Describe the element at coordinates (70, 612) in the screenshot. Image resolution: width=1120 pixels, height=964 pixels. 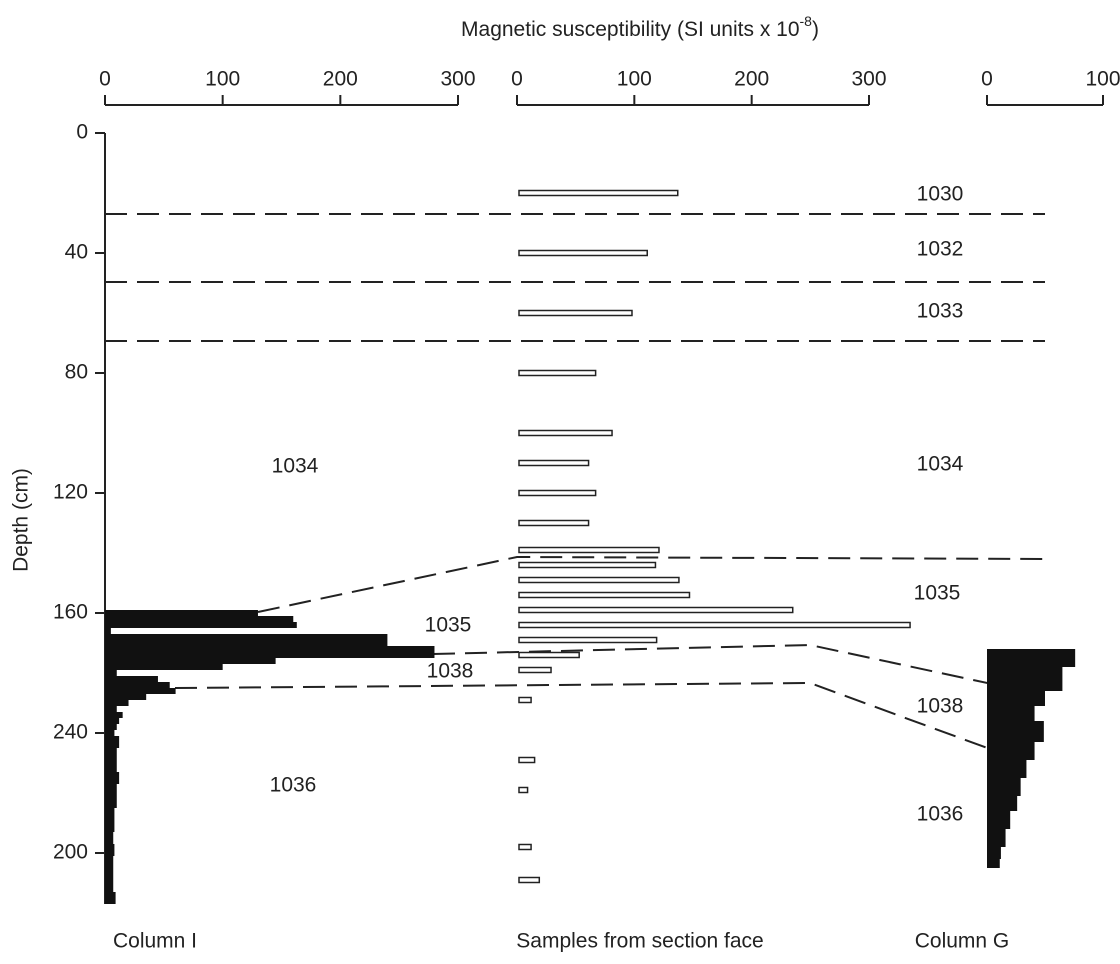
I see `y-tick-label: 160` at that location.